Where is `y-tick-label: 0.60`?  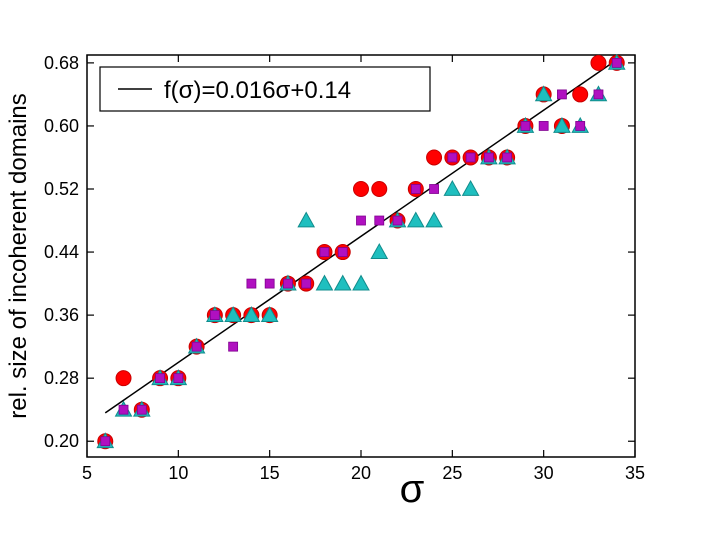
y-tick-label: 0.60 is located at coordinates (61, 126).